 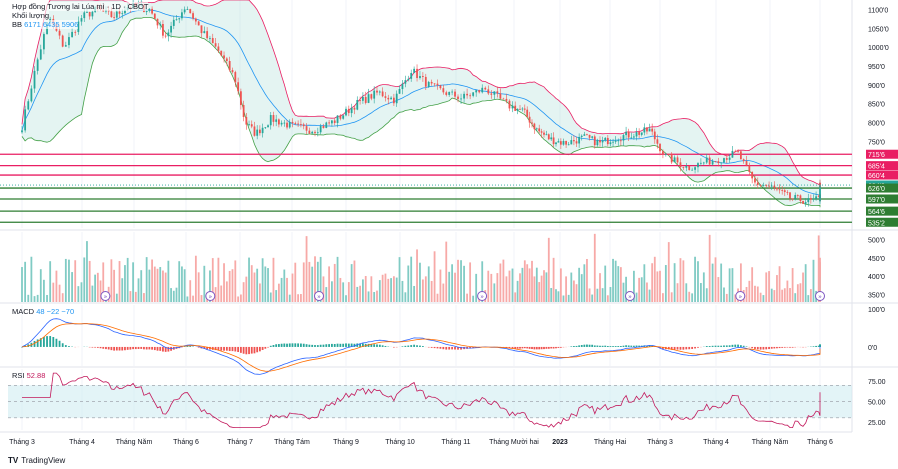 I want to click on dividend-markers: » » » » » » », so click(x=462, y=296).